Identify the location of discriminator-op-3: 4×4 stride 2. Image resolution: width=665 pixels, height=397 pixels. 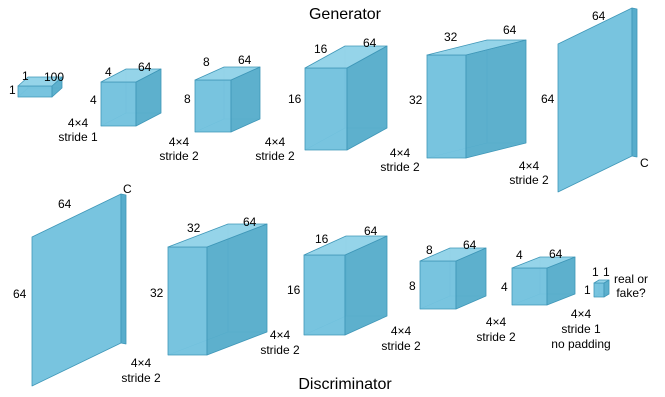
(401, 338).